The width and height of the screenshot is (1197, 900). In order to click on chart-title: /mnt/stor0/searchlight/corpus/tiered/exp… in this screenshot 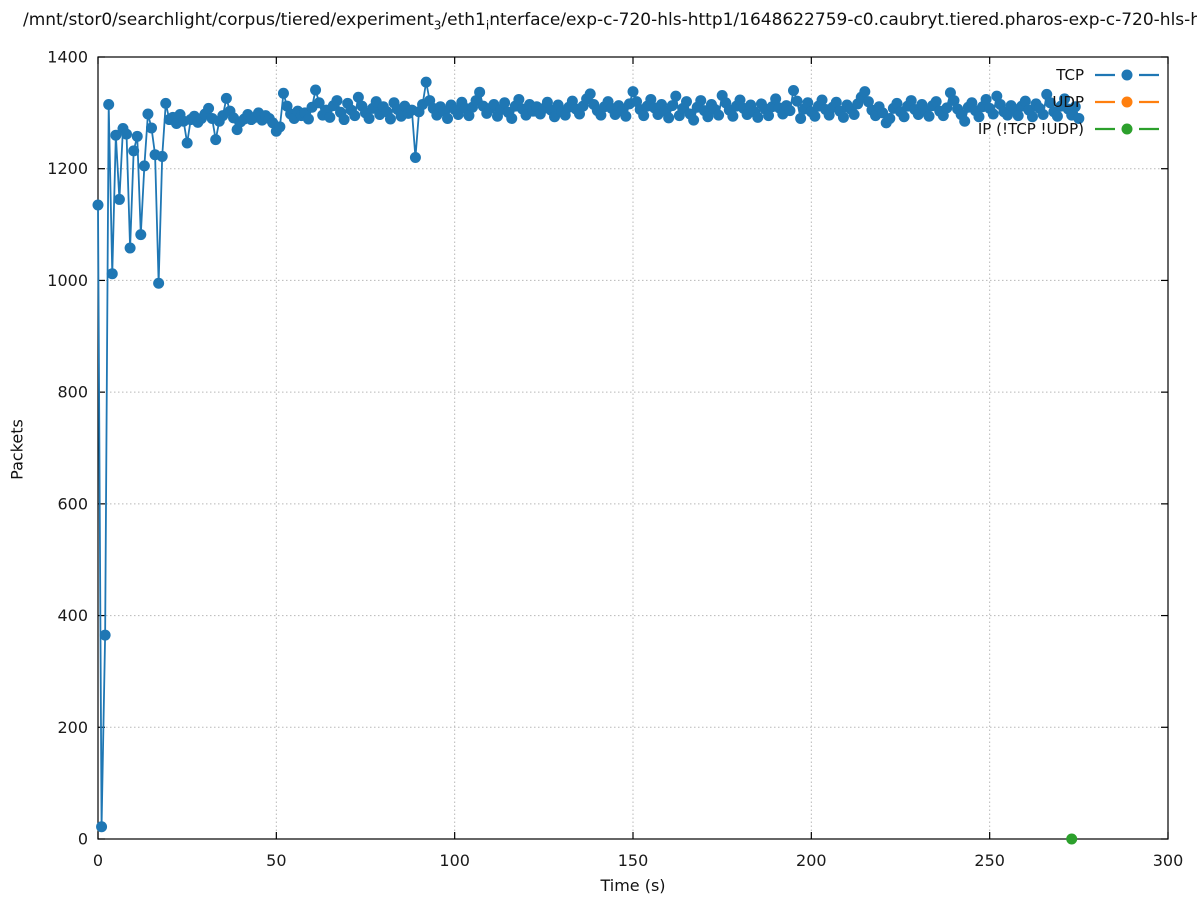, I will do `click(610, 21)`.